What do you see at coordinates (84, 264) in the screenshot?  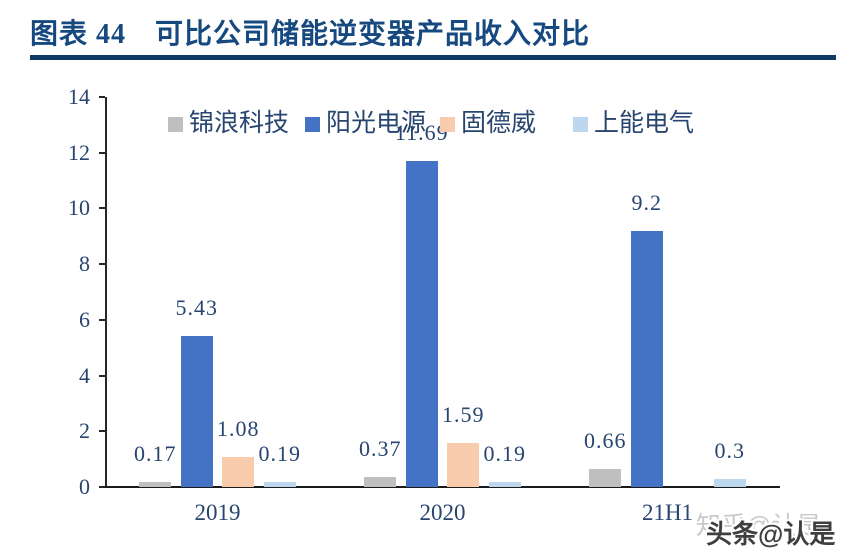 I see `y-axis-tick-label: 8` at bounding box center [84, 264].